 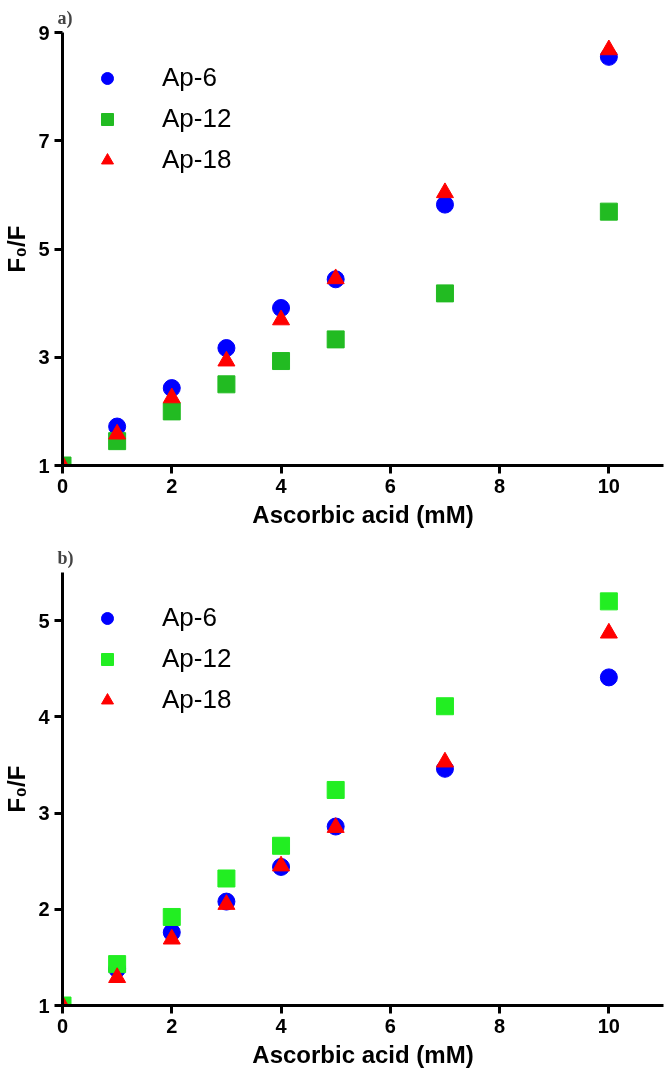 What do you see at coordinates (44, 909) in the screenshot?
I see `y-tick-label: 2` at bounding box center [44, 909].